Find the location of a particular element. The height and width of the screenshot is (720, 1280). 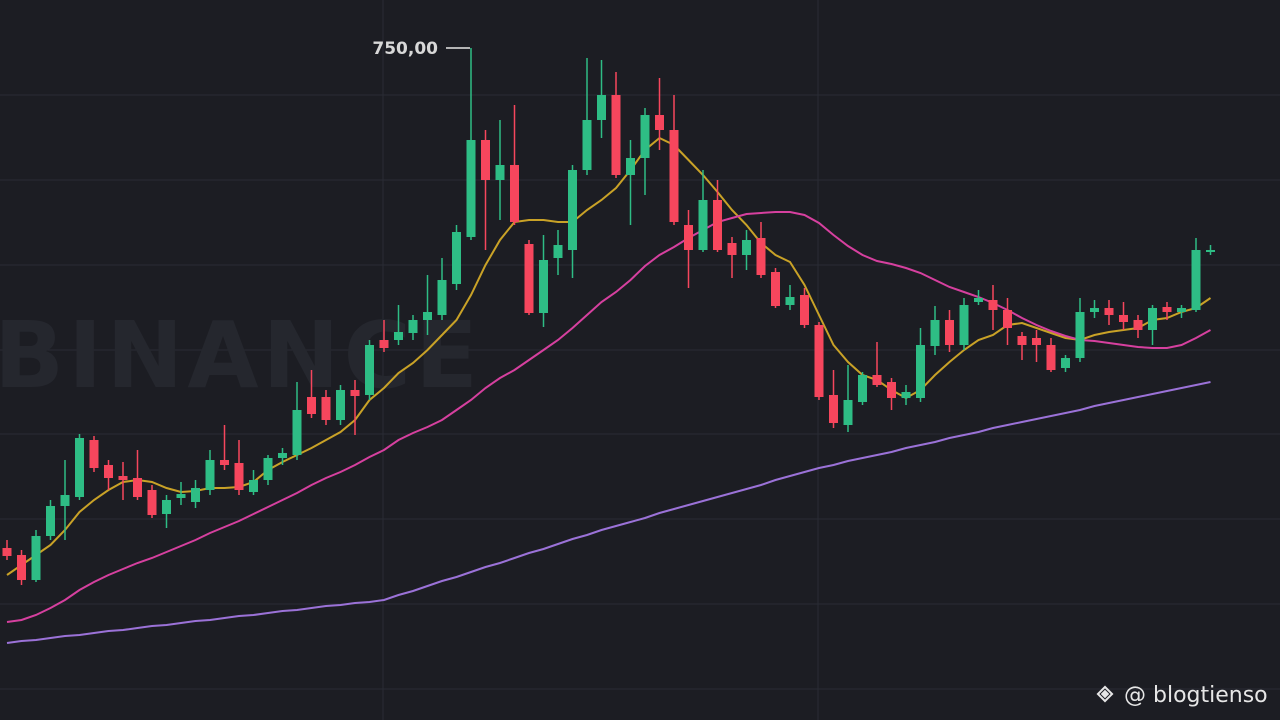

credit: @ blogtienso is located at coordinates (1182, 695).